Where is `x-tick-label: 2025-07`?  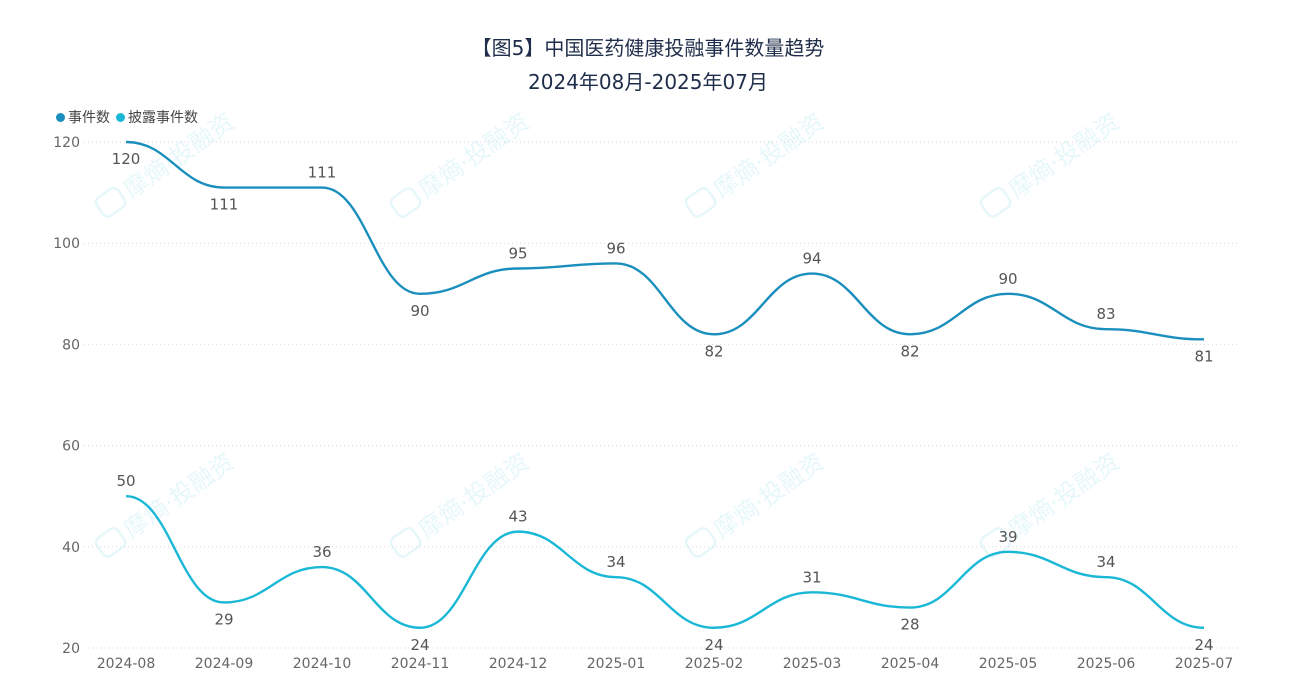
x-tick-label: 2025-07 is located at coordinates (1204, 664).